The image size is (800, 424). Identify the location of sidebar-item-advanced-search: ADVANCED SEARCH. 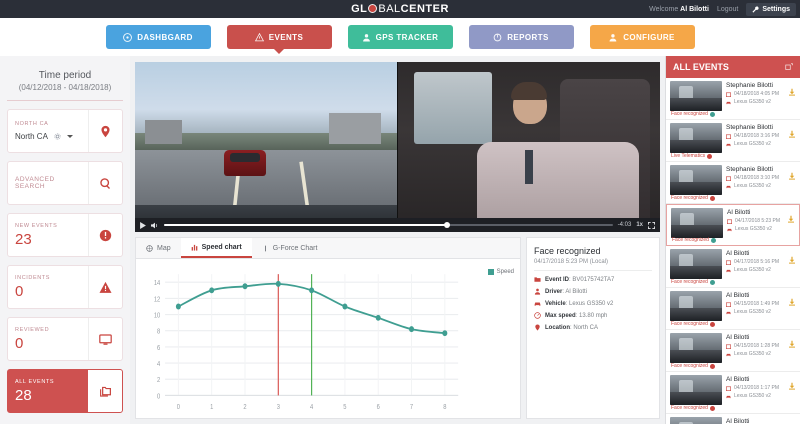
(65, 183).